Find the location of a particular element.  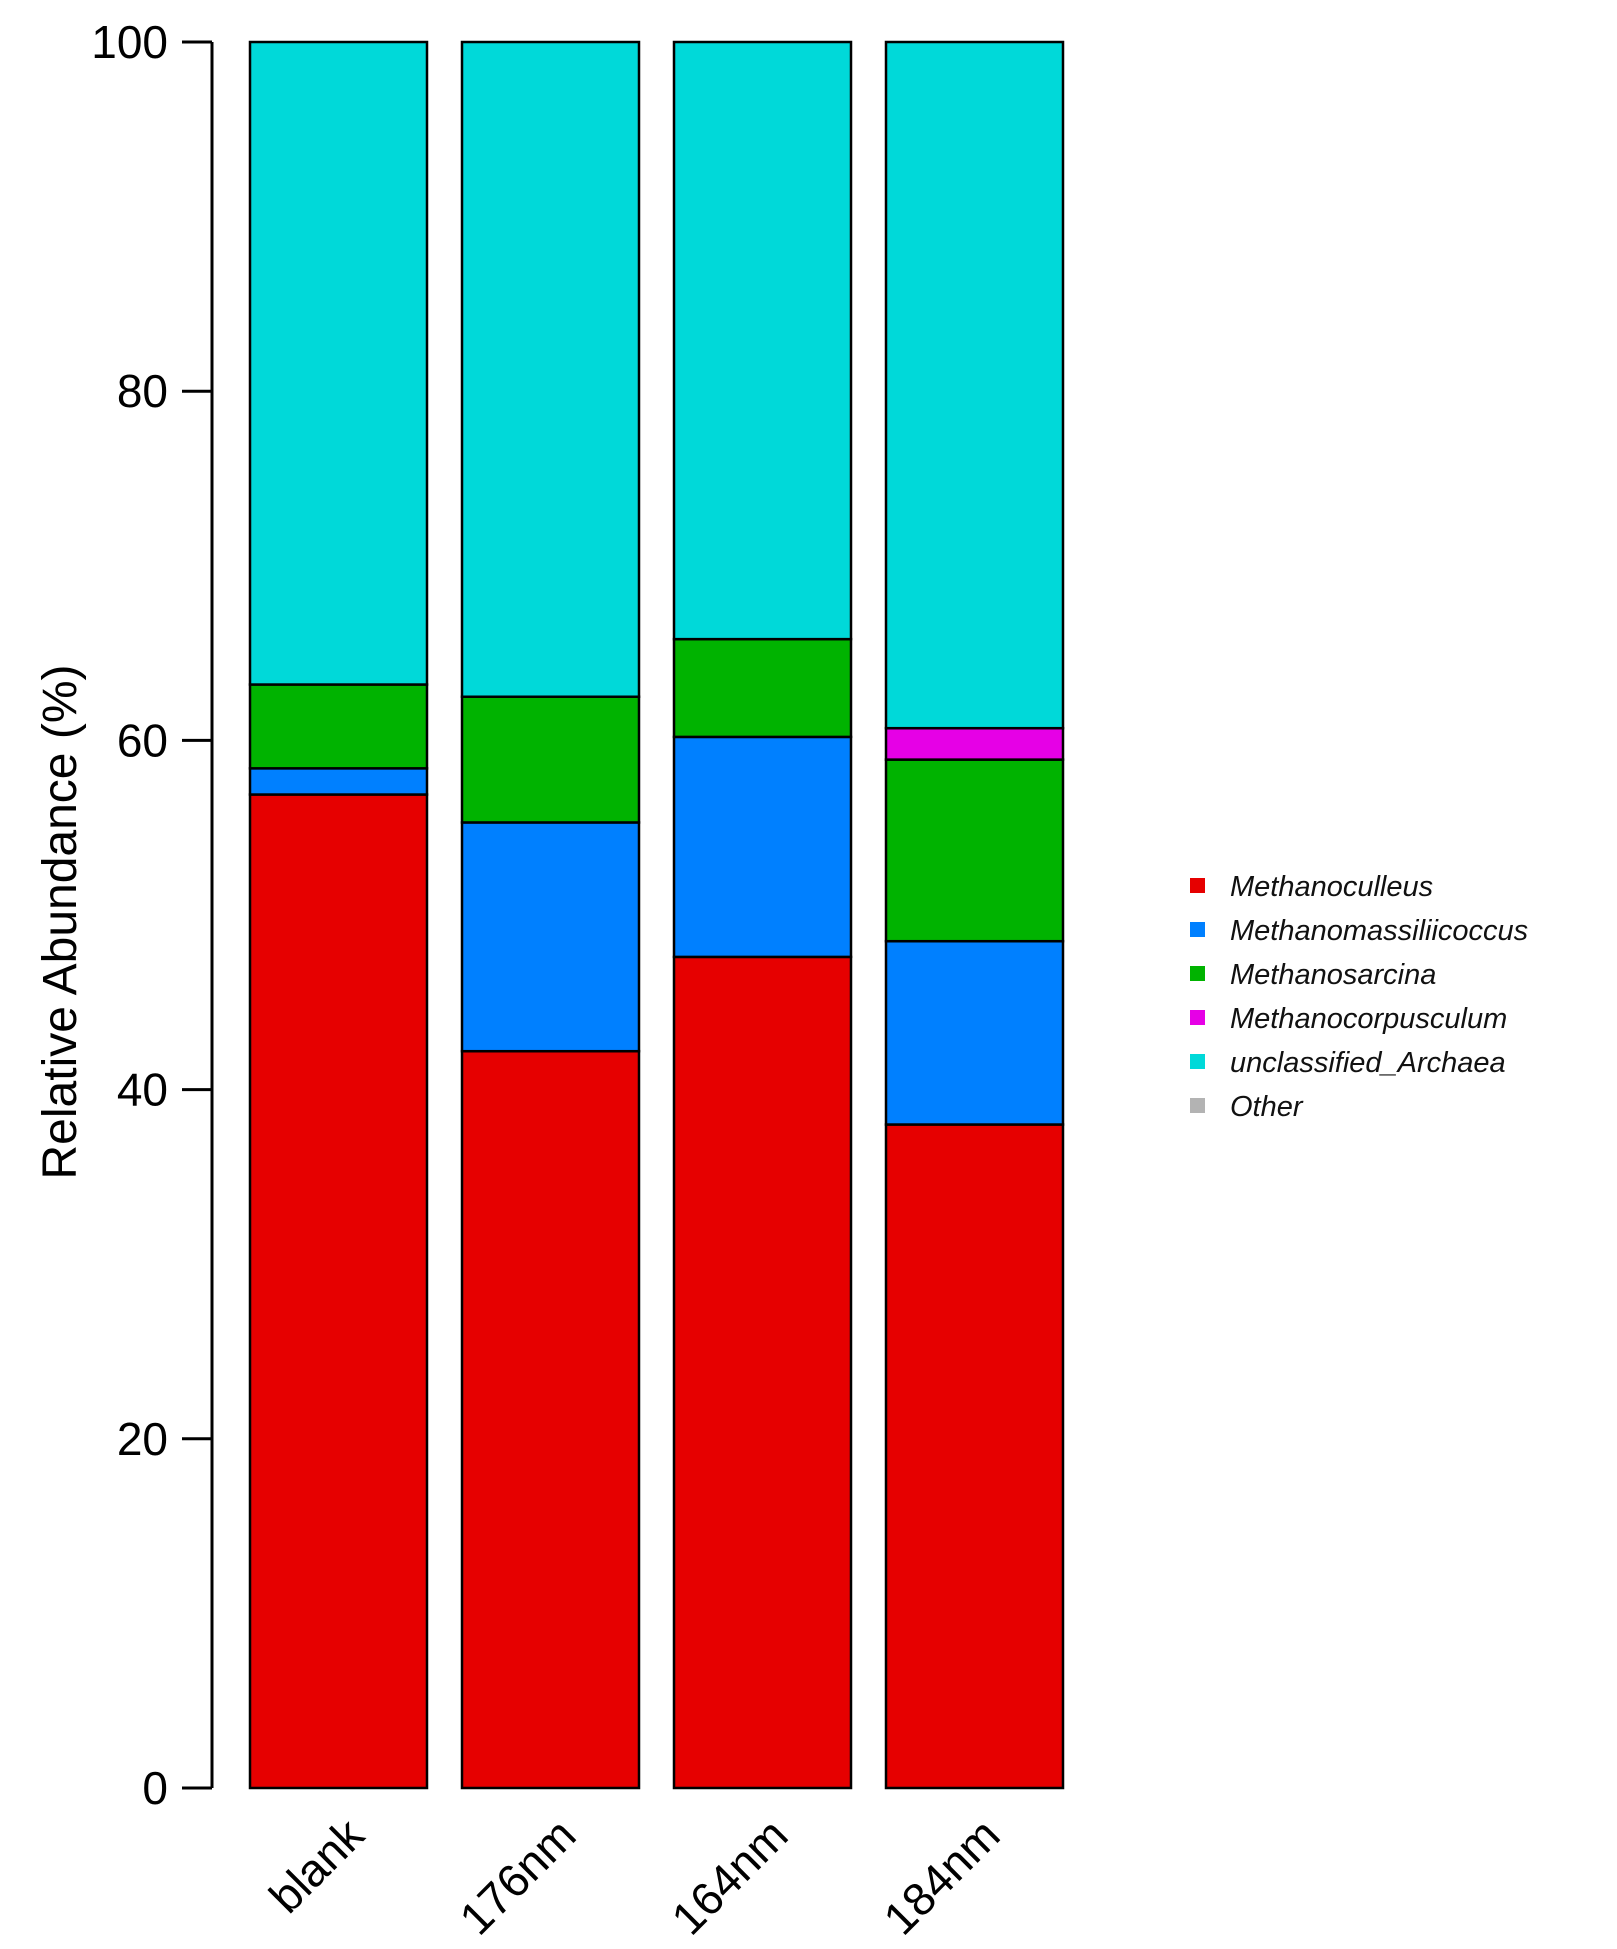

legend-item: Other is located at coordinates (1247, 1107).